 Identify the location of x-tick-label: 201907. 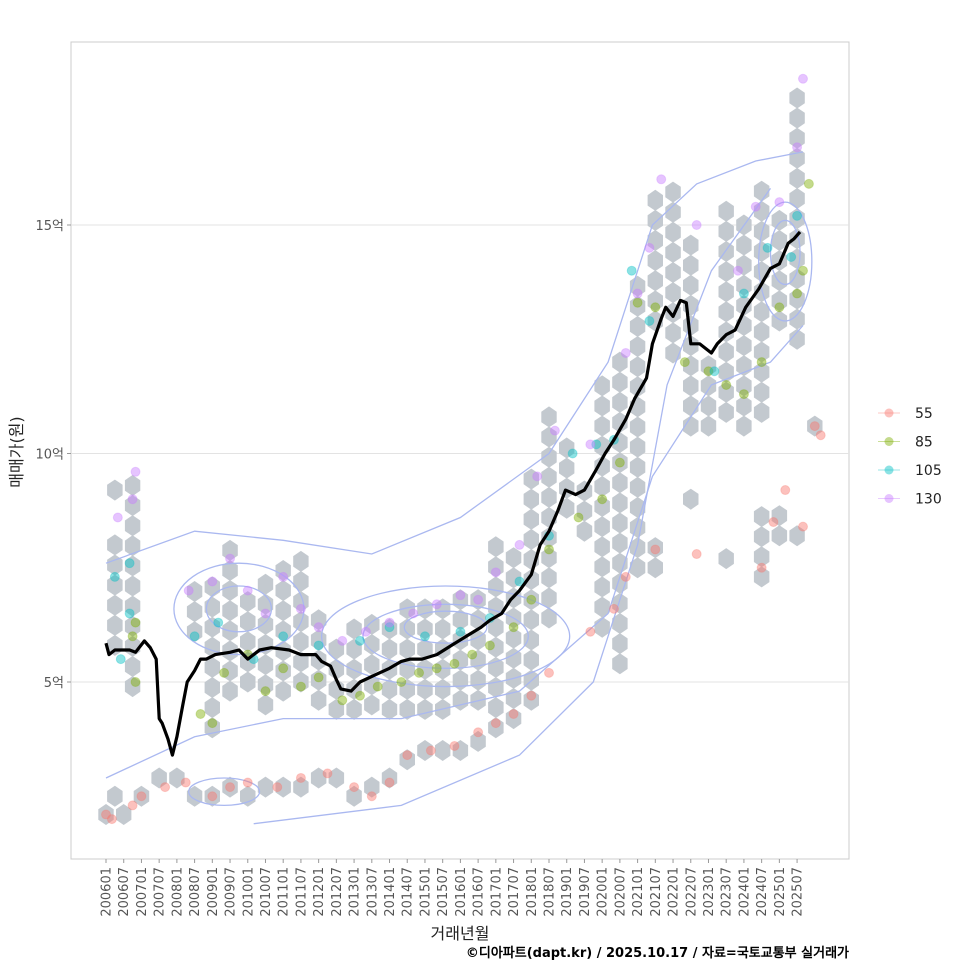
(585, 892).